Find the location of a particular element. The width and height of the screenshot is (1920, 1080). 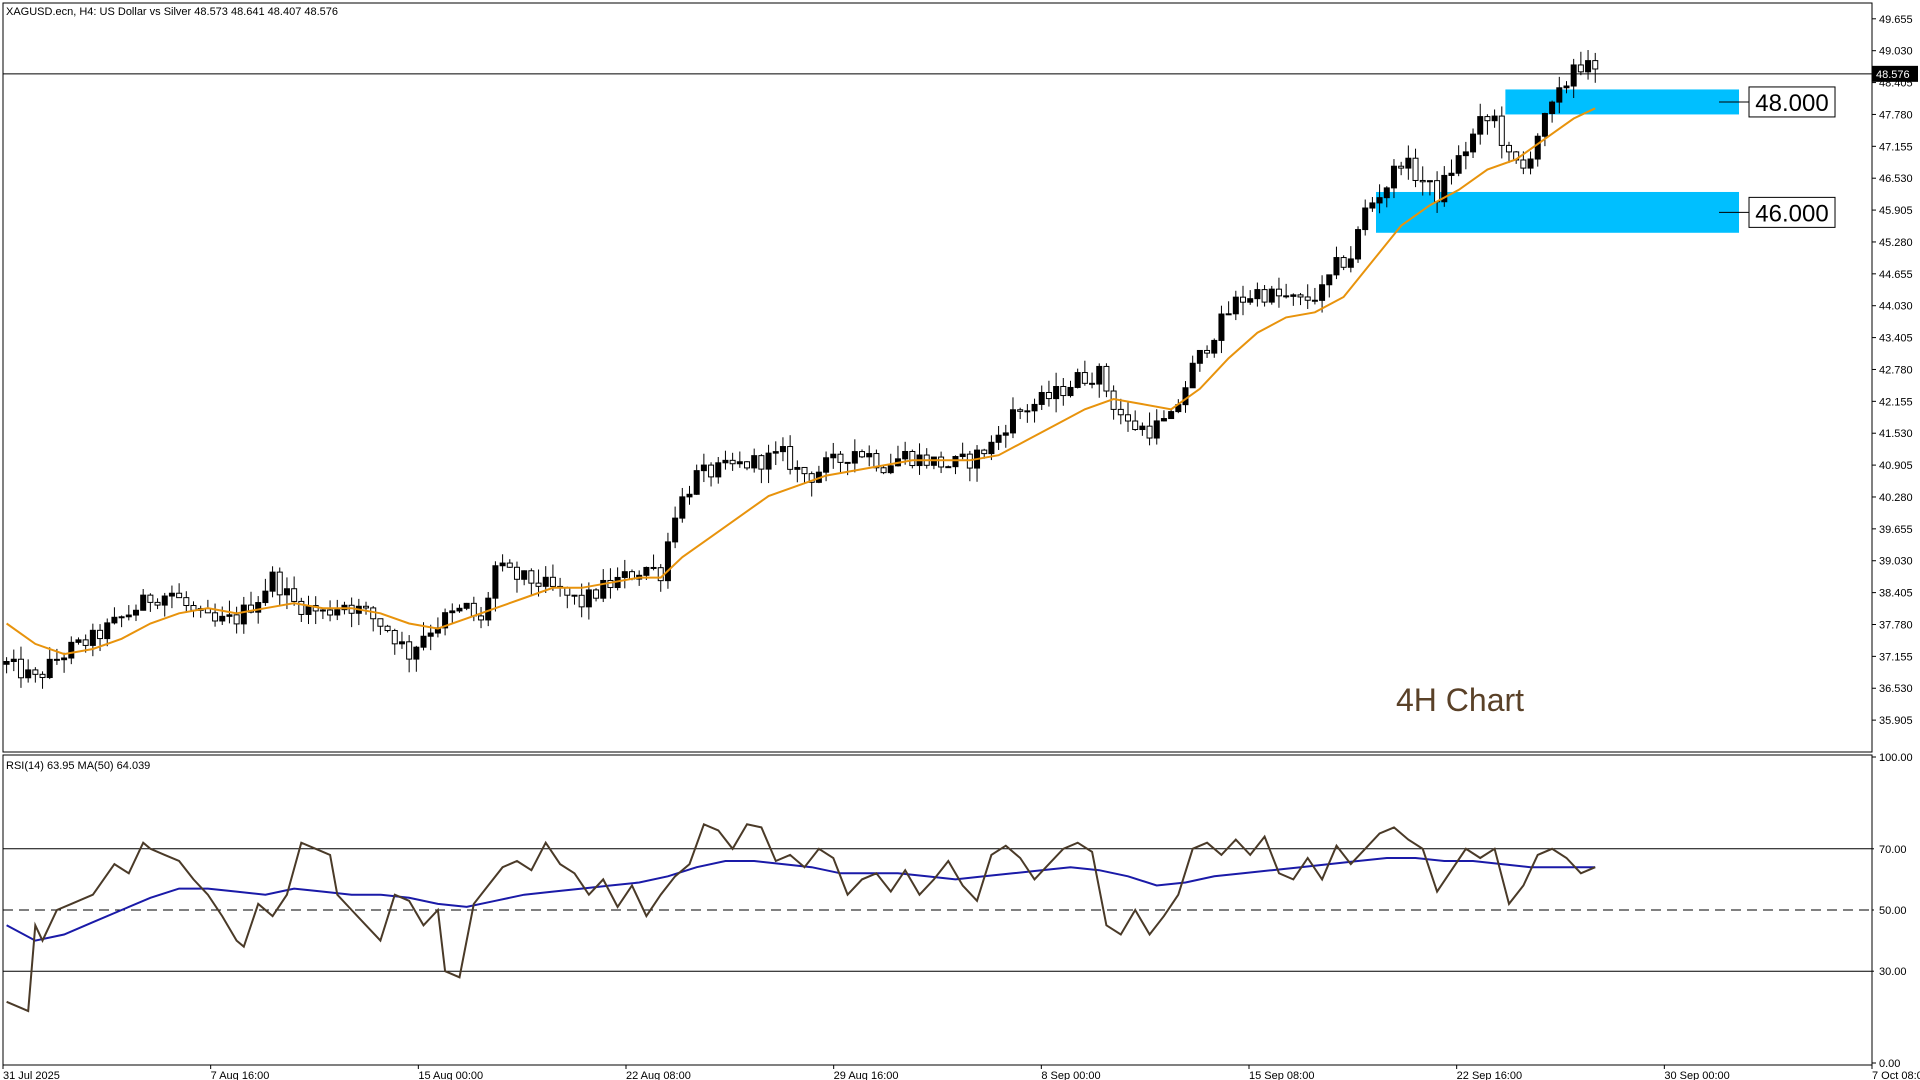

x-tick-label: 7 Oct 08:00 is located at coordinates (1896, 1075).